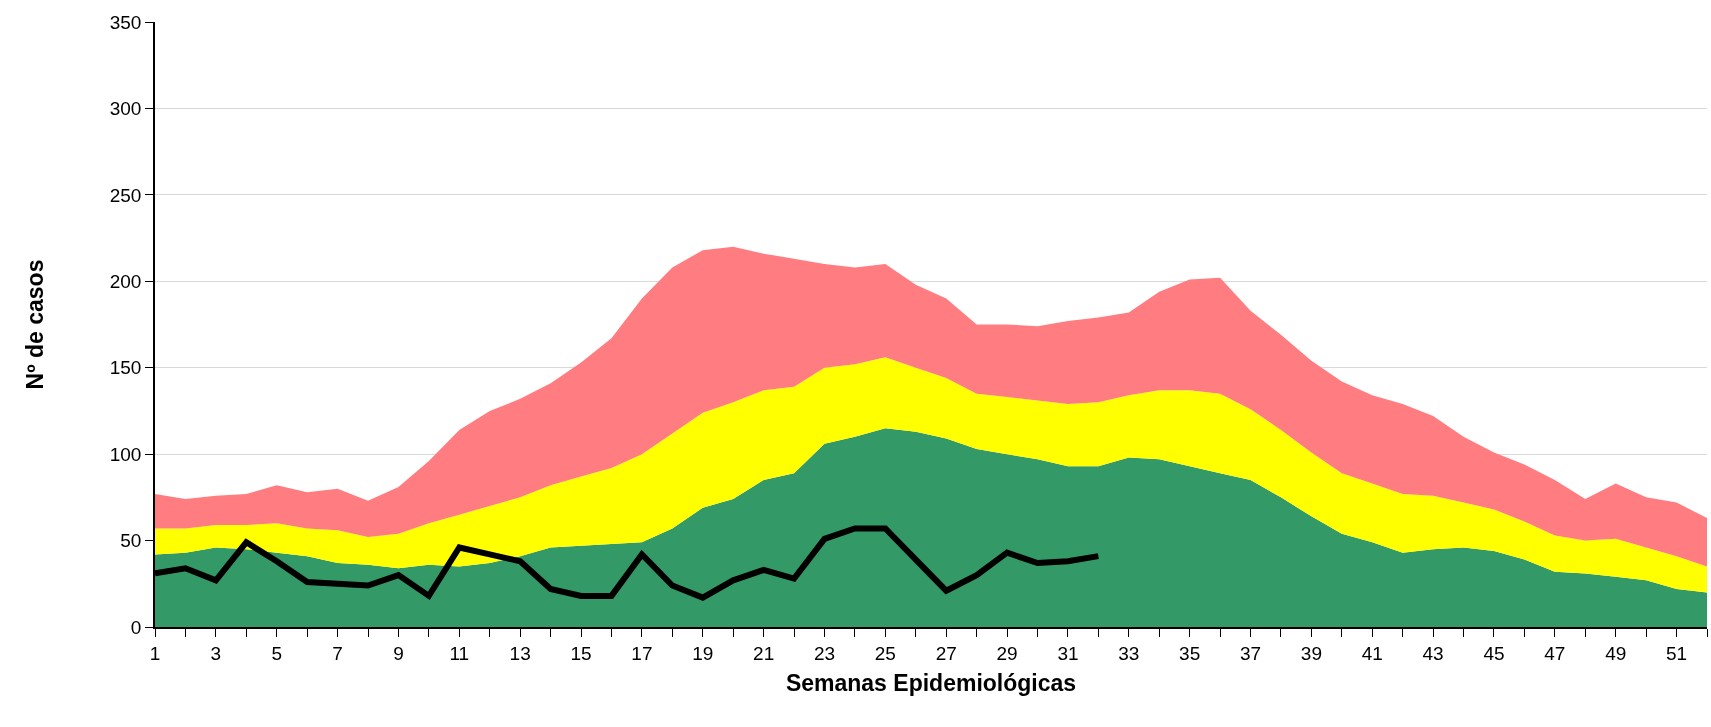 The width and height of the screenshot is (1711, 727). What do you see at coordinates (1068, 653) in the screenshot?
I see `x-tick-label: 31` at bounding box center [1068, 653].